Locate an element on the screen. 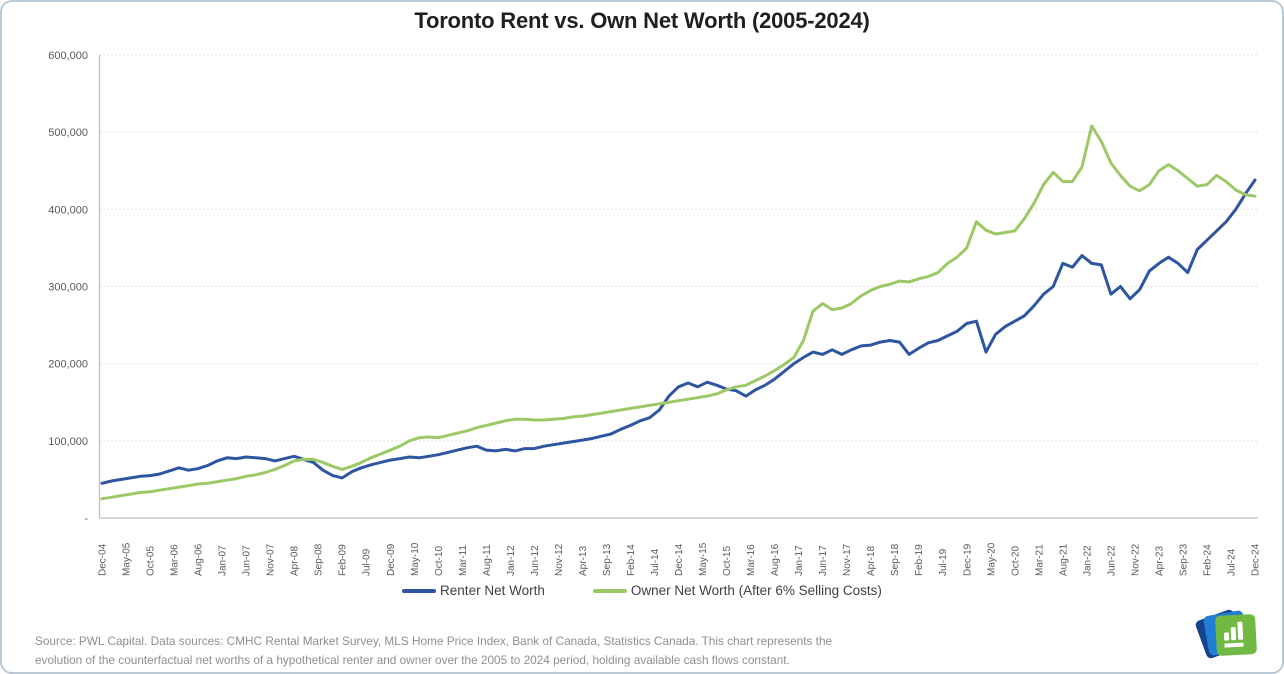 The height and width of the screenshot is (674, 1284). svg-text: Dec-19 is located at coordinates (967, 559).